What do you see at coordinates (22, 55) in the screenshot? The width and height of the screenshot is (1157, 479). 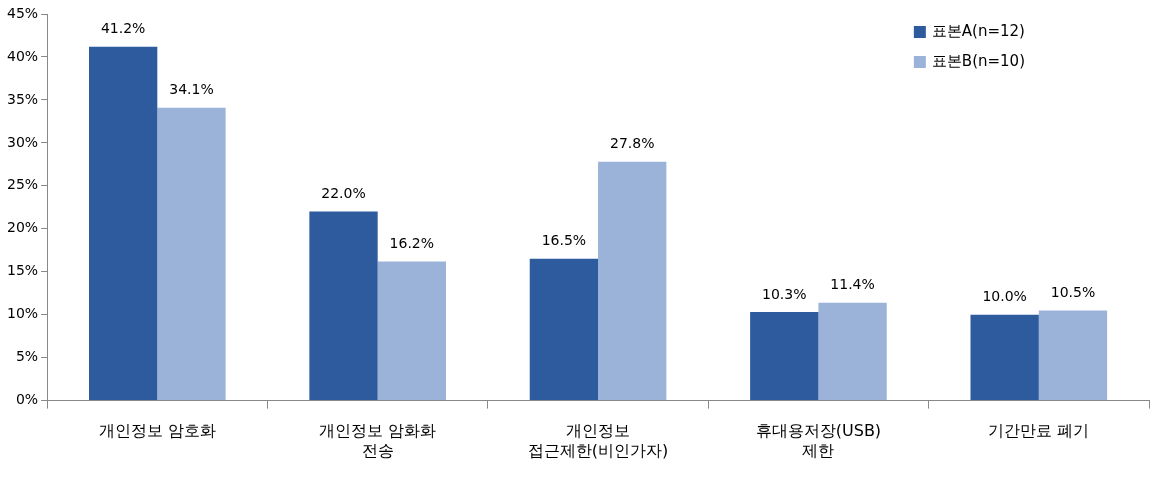 I see `y-tick-label: 40%` at bounding box center [22, 55].